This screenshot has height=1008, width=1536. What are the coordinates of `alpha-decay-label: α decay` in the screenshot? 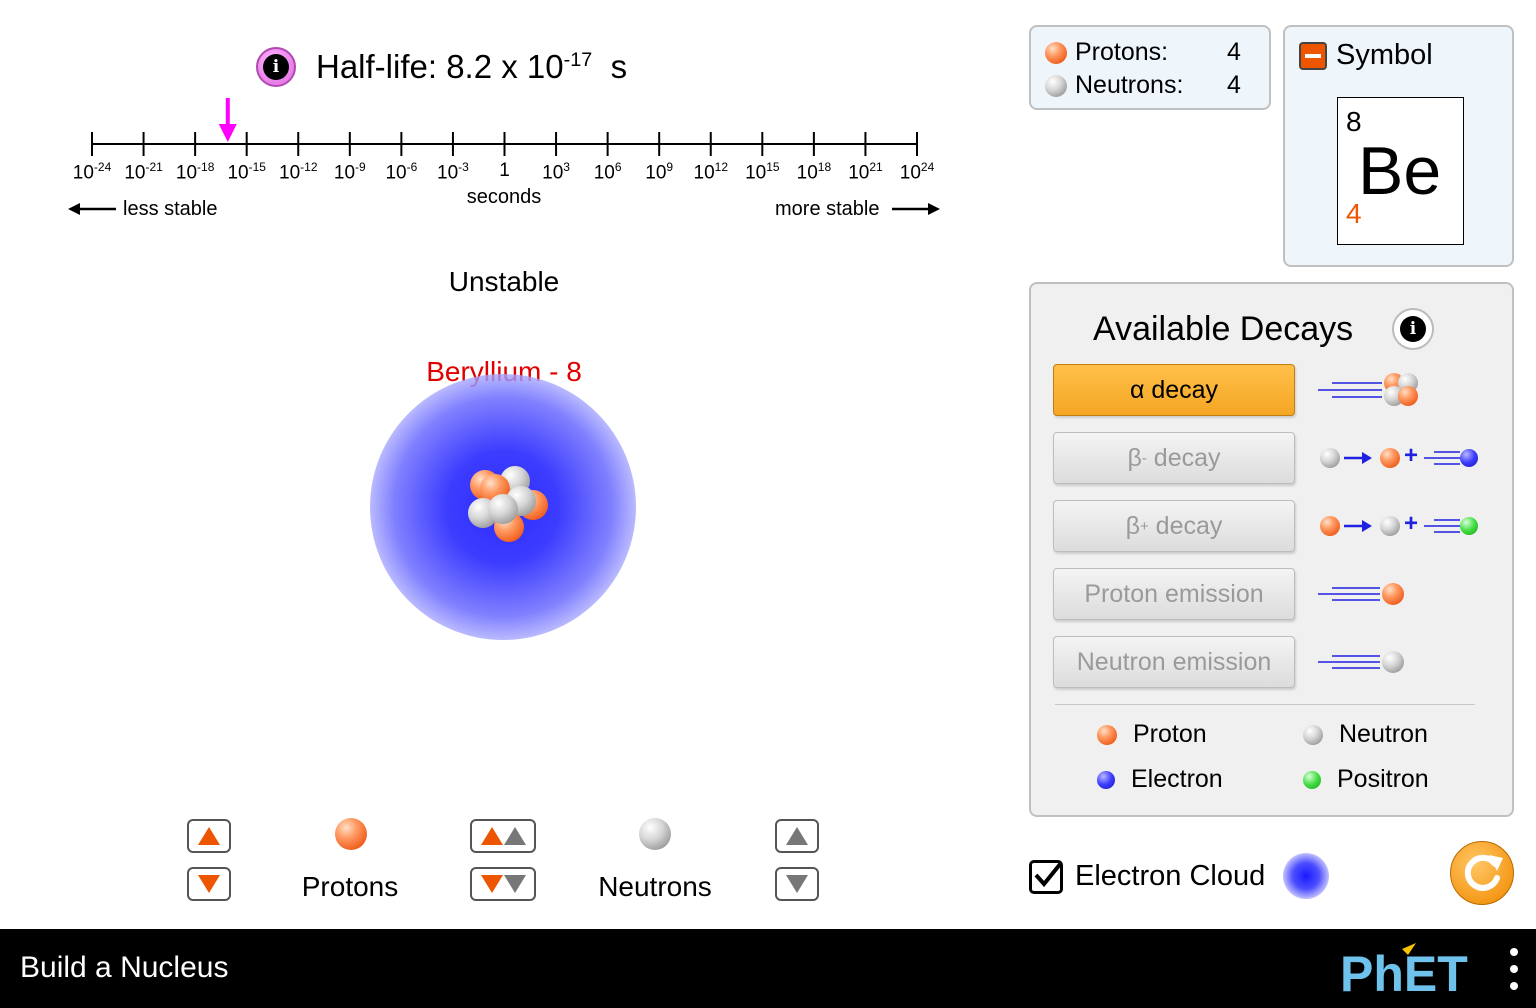 It's located at (1174, 389).